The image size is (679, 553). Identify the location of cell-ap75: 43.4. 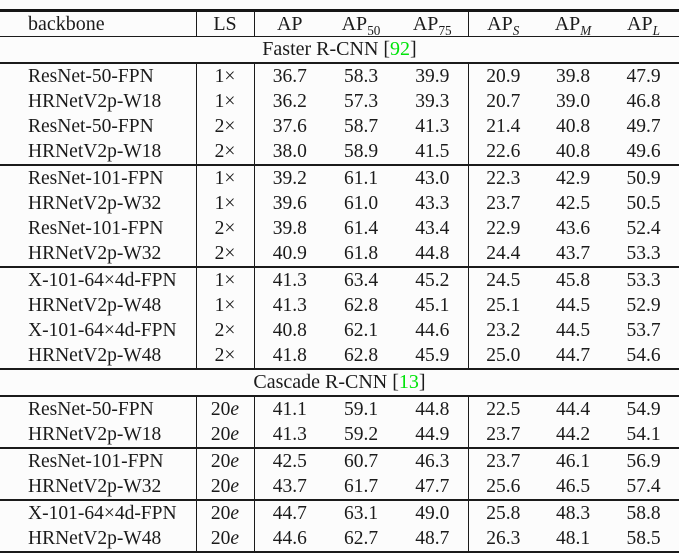
(433, 228).